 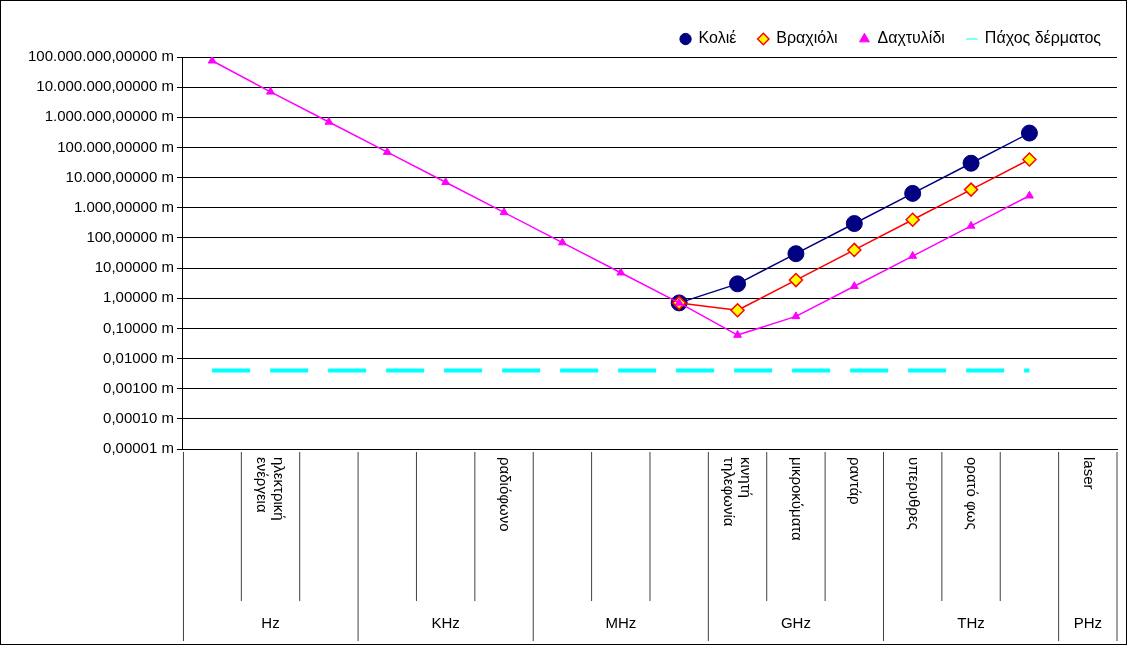 I want to click on legend-label: Κολιέ, so click(x=717, y=38).